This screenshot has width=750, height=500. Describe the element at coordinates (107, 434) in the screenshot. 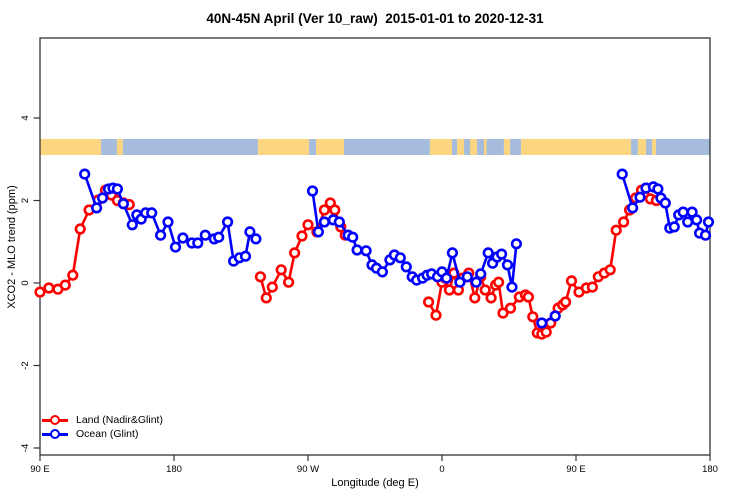

I see `legend-label-ocean: Ocean (Glint)` at that location.